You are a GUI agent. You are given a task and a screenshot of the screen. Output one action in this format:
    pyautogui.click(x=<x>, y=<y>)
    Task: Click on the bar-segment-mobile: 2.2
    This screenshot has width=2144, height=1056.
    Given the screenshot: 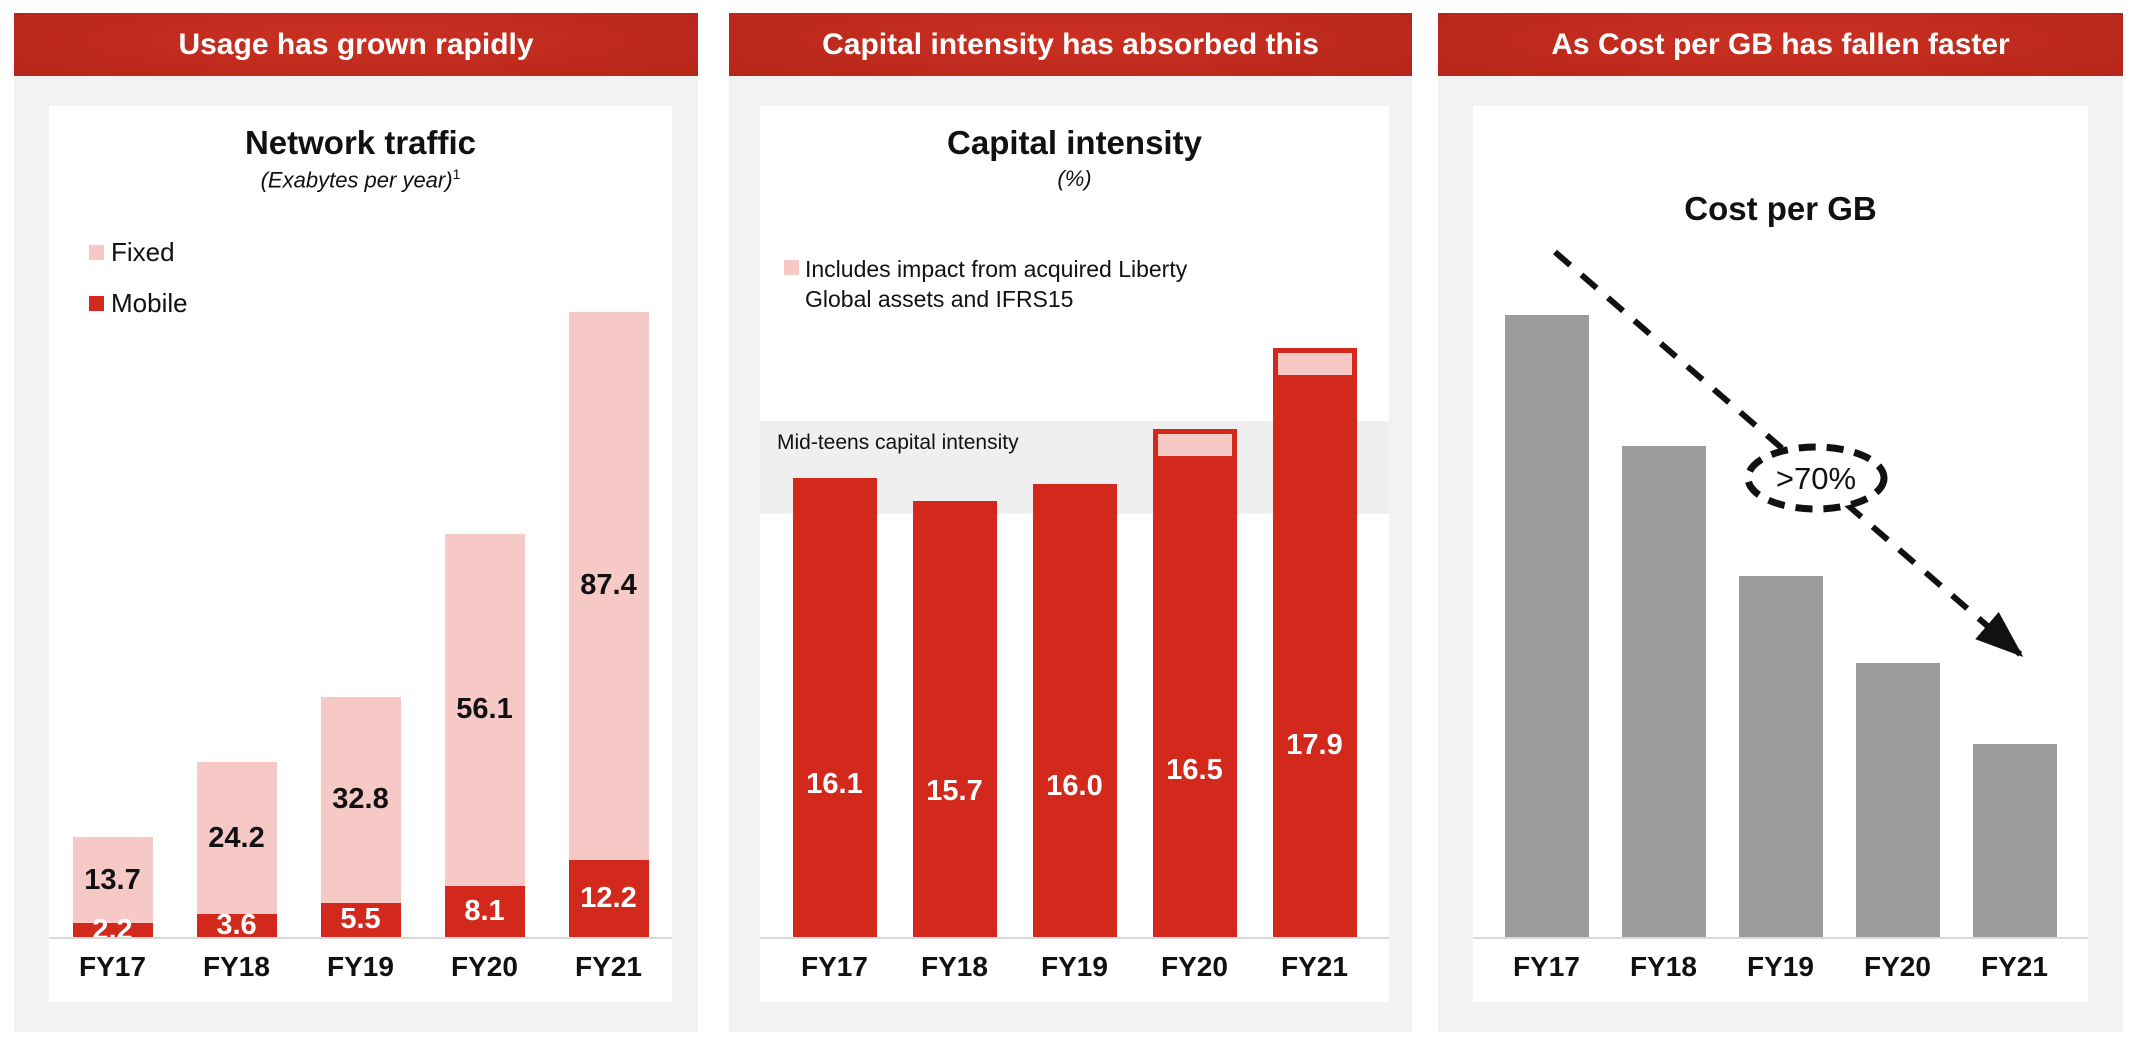 What is the action you would take?
    pyautogui.click(x=112, y=926)
    